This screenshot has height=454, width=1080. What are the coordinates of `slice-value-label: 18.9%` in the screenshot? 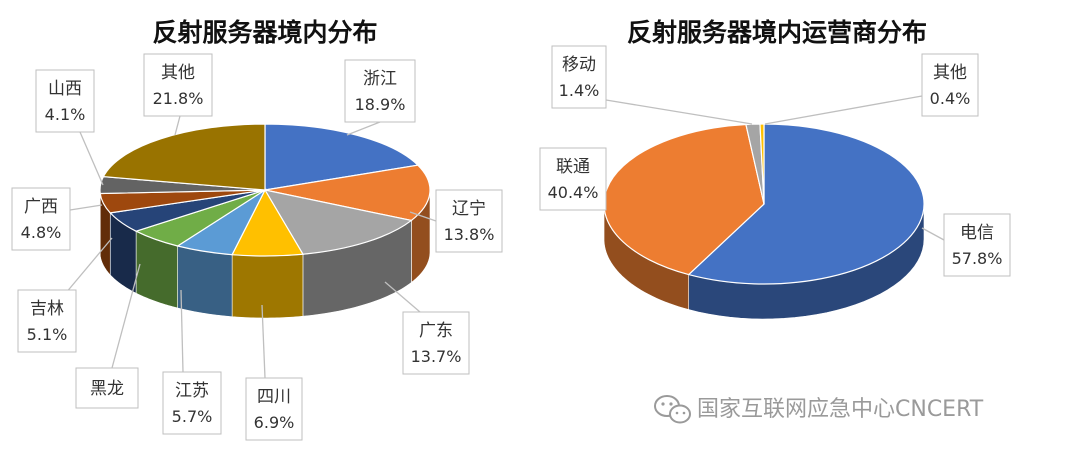 It's located at (380, 104).